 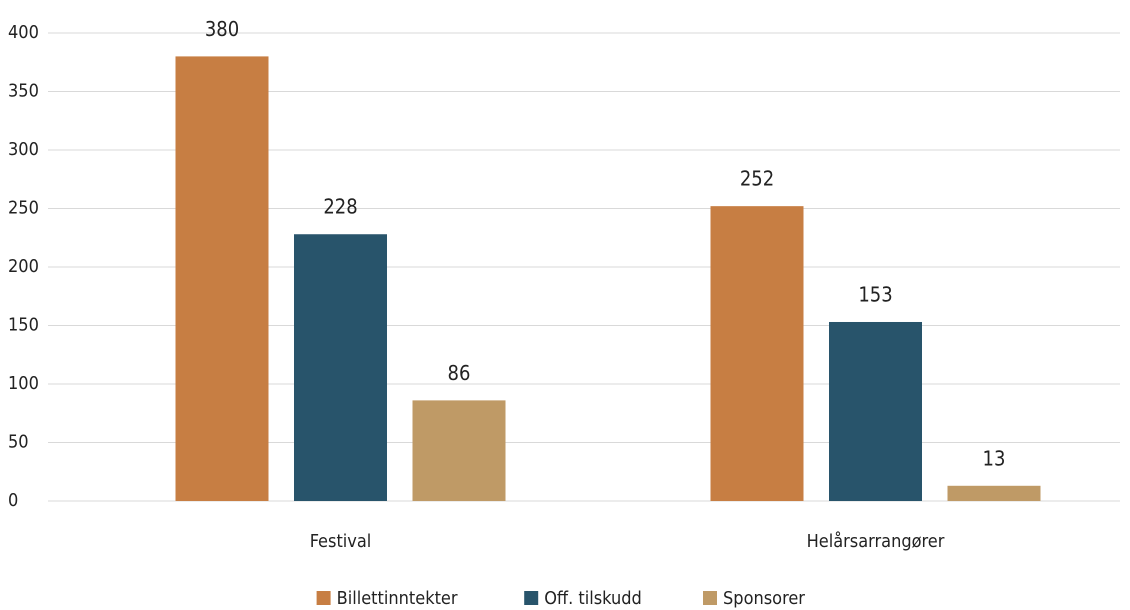 What do you see at coordinates (757, 179) in the screenshot?
I see `data-label: 252` at bounding box center [757, 179].